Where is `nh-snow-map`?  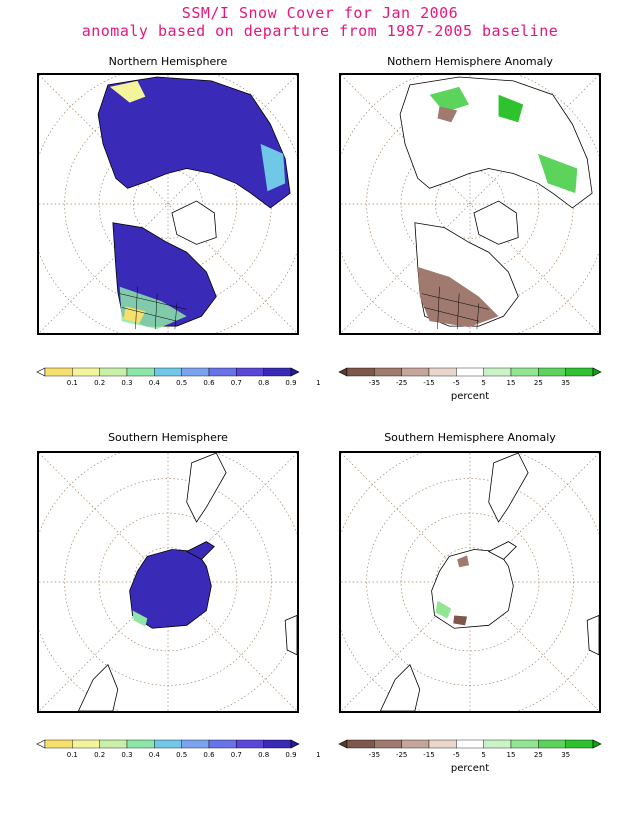 nh-snow-map is located at coordinates (168, 204).